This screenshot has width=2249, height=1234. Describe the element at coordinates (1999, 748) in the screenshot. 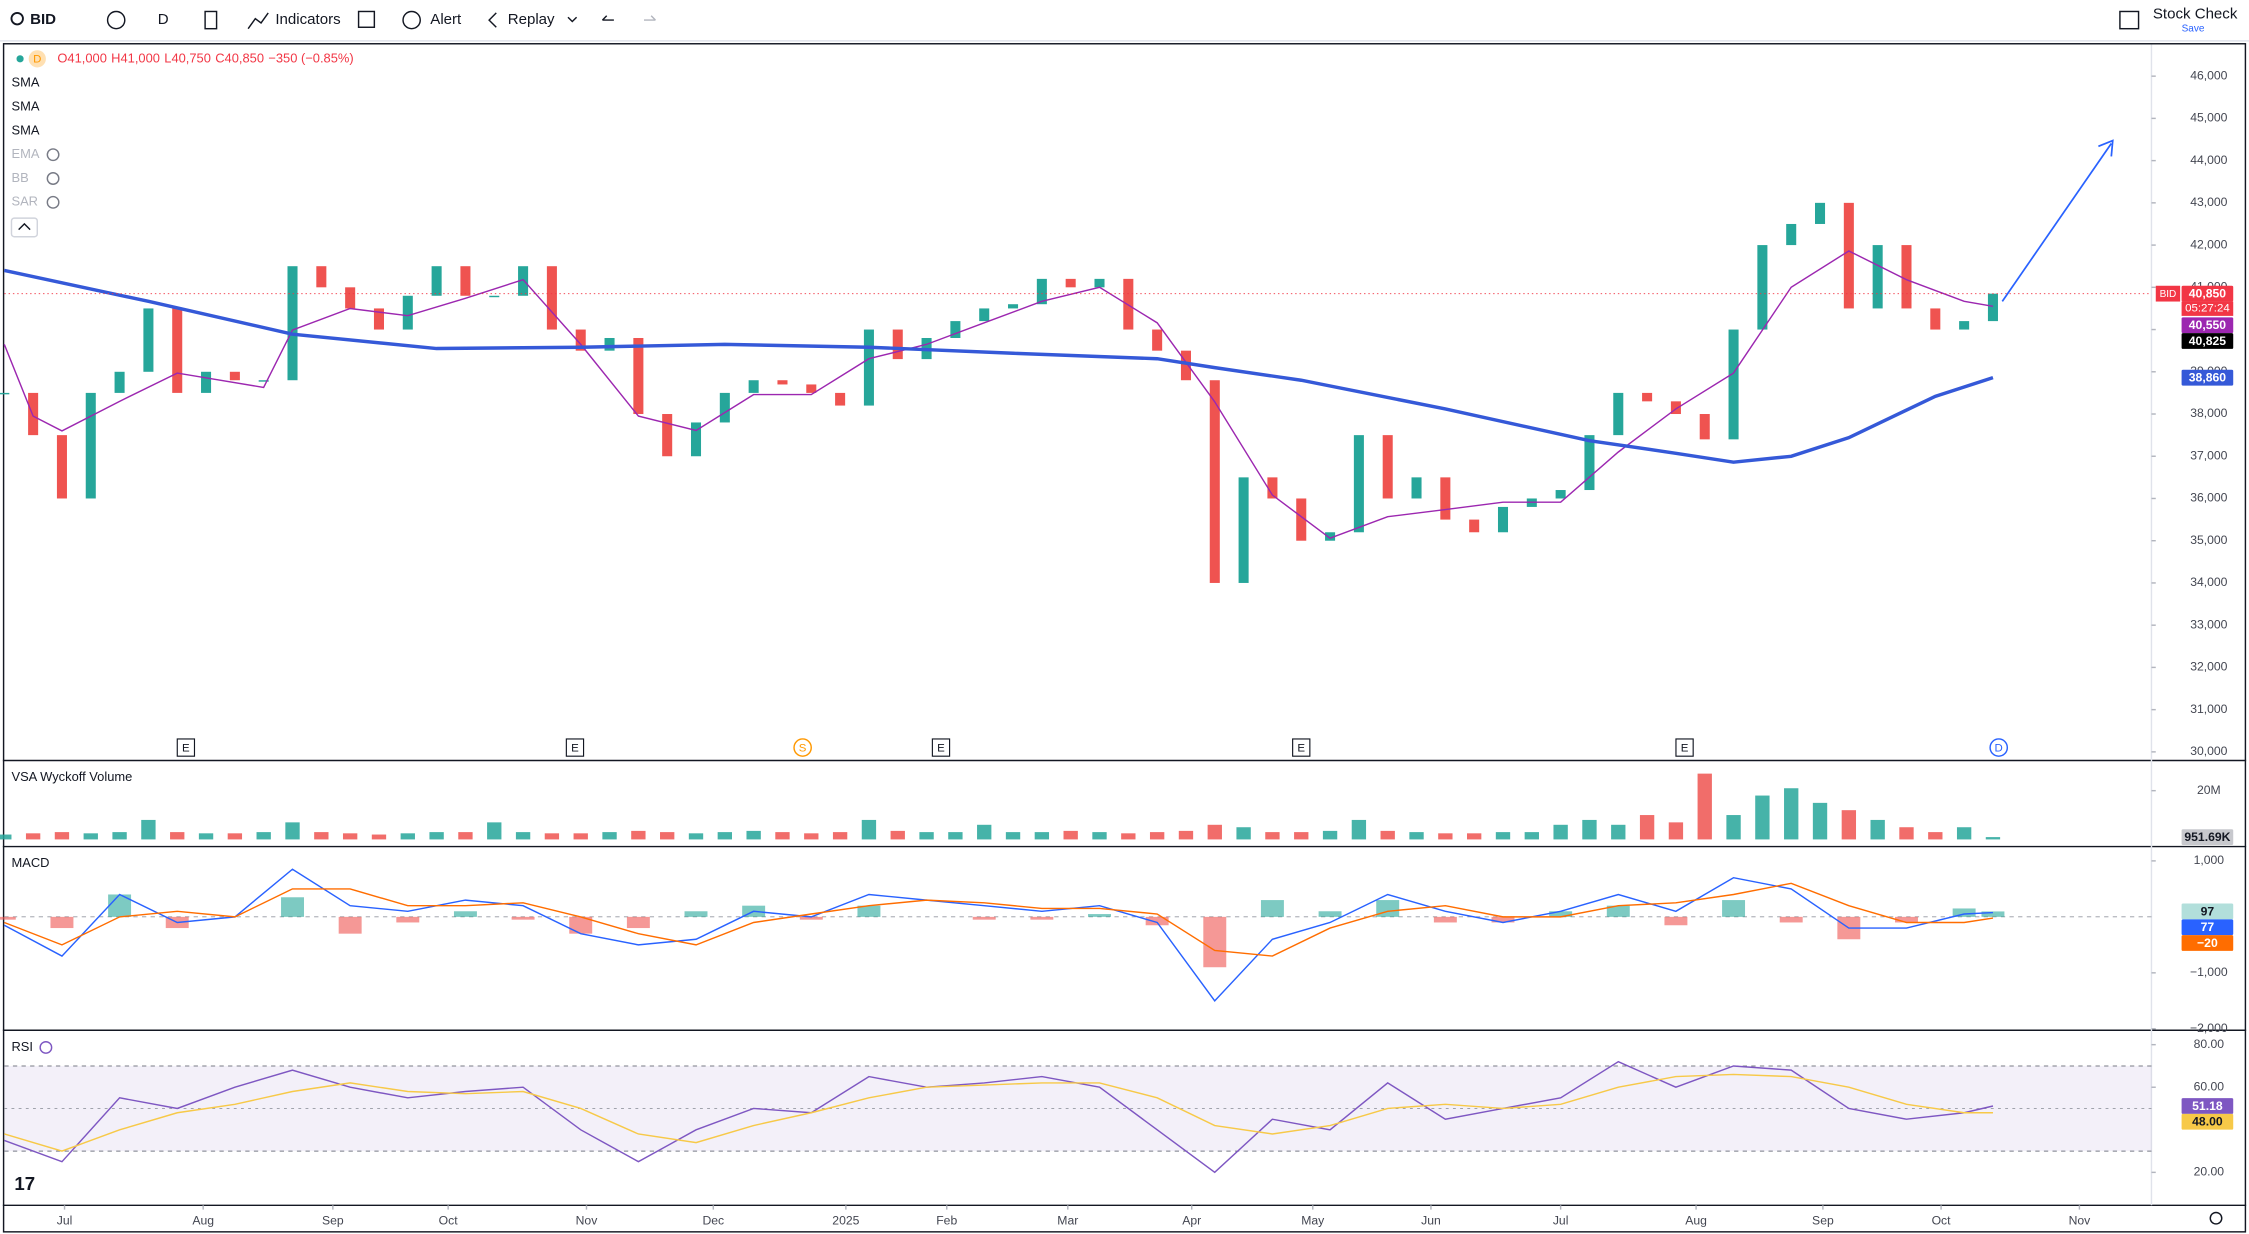

I see `event-label: D` at that location.